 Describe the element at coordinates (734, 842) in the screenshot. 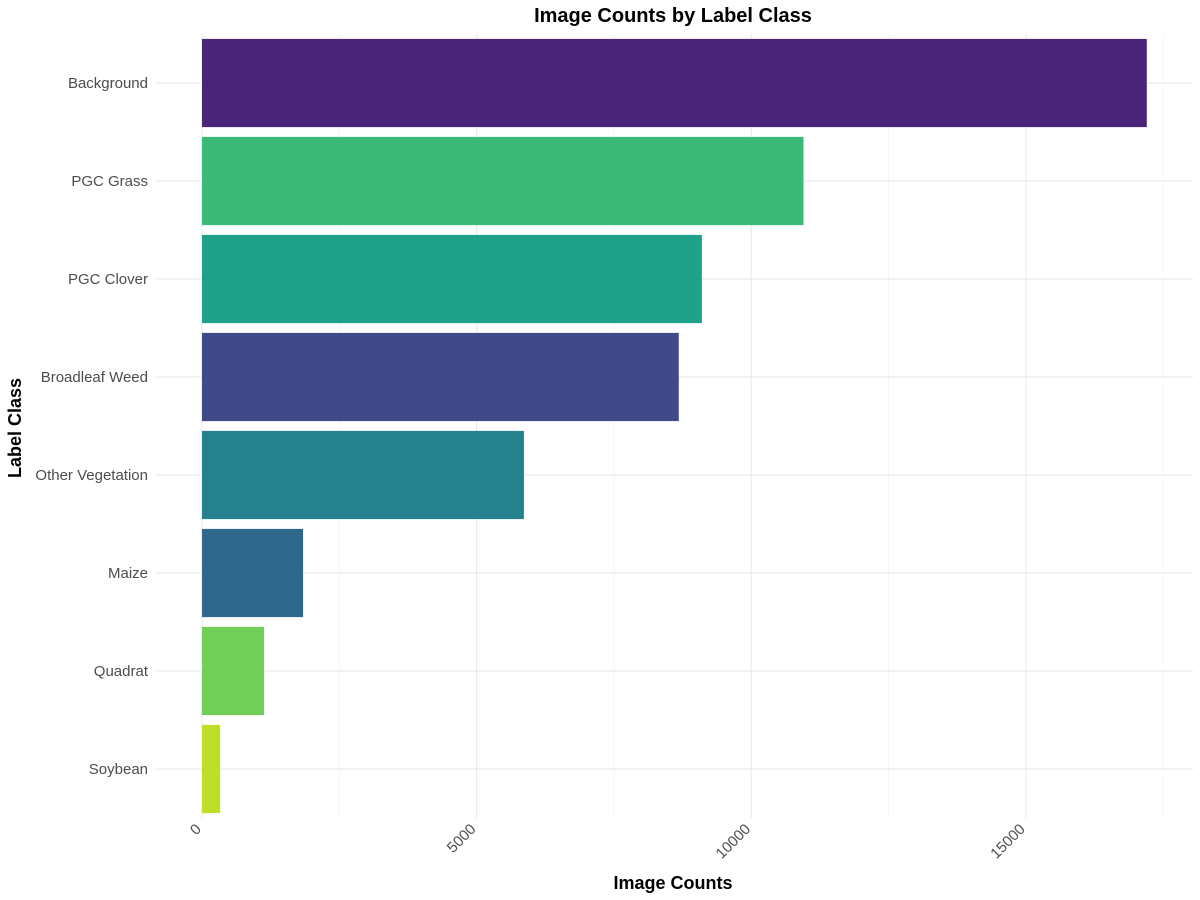

I see `x-tick-label: 10000` at that location.